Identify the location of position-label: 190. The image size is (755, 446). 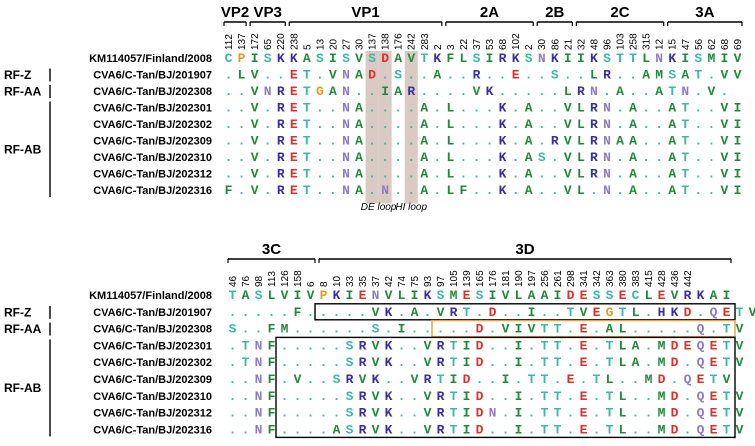
(519, 278).